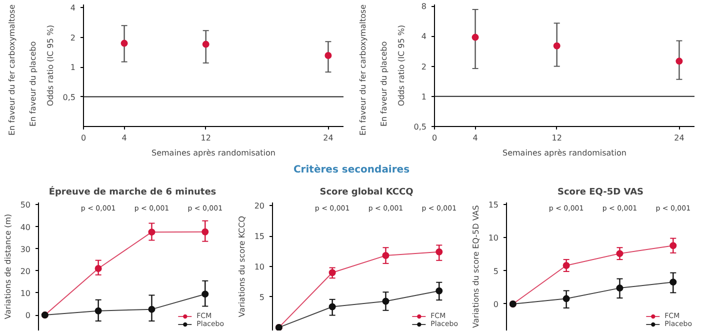 Image resolution: width=702 pixels, height=336 pixels. I want to click on chart-title: Score global KCCQ, so click(367, 193).